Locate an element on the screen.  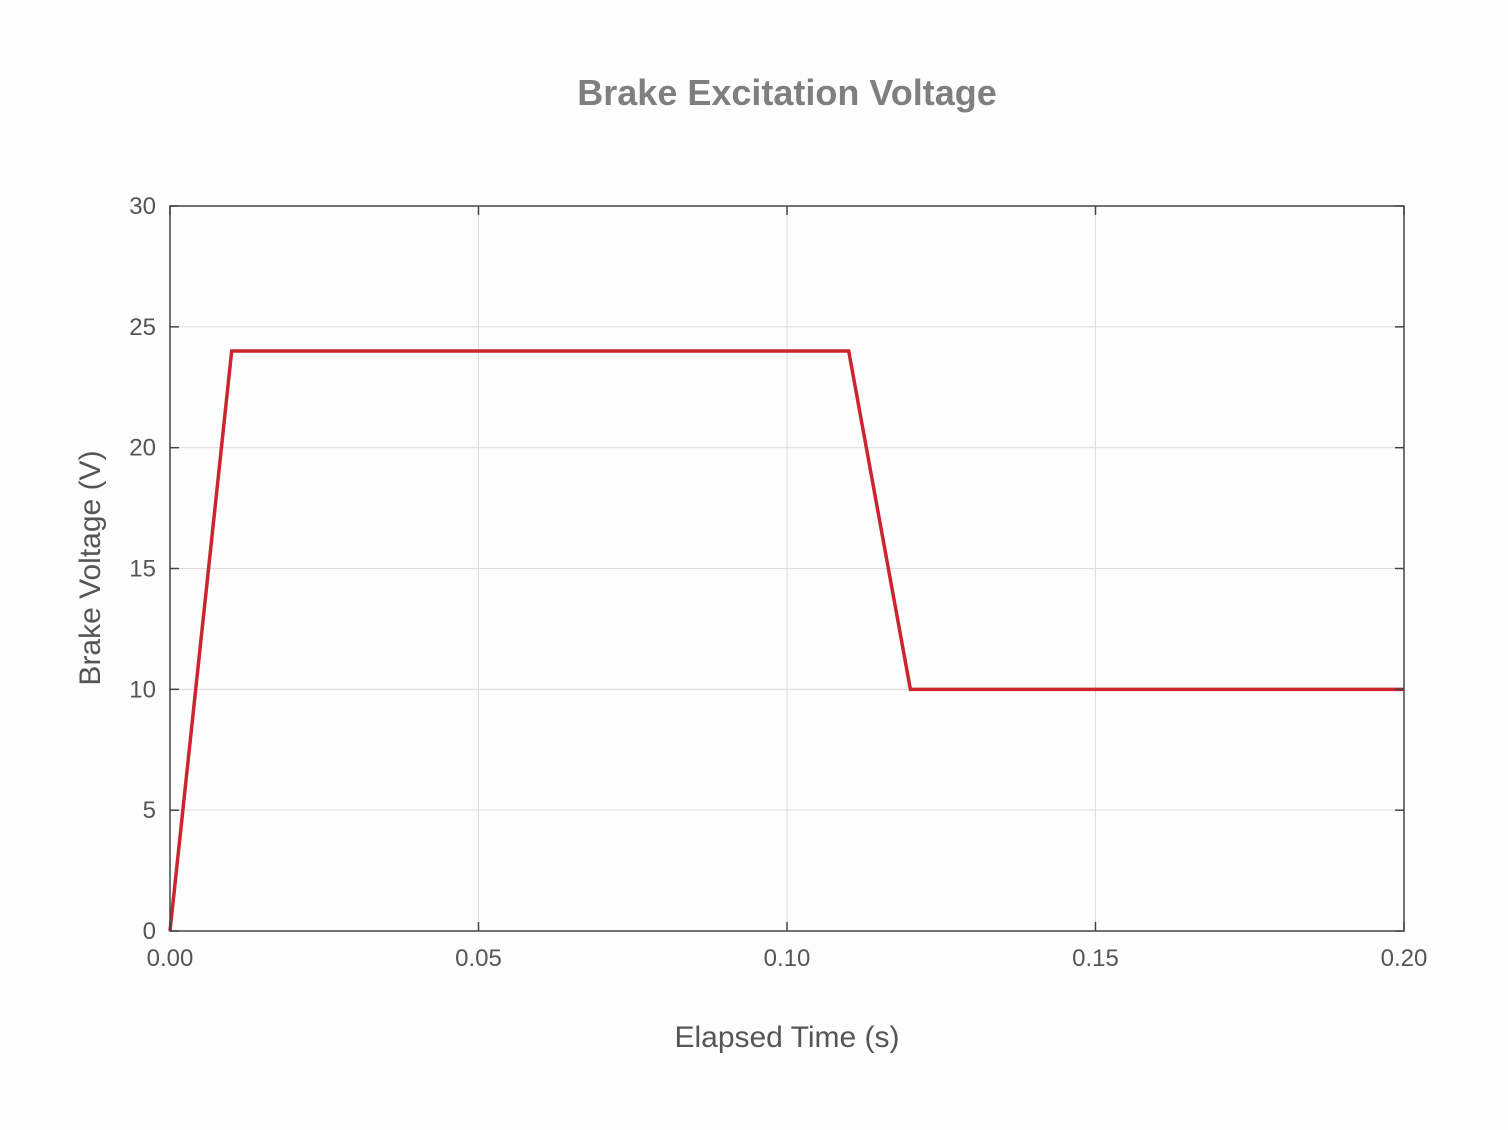
chart-title: Brake Excitation Voltage is located at coordinates (786, 92).